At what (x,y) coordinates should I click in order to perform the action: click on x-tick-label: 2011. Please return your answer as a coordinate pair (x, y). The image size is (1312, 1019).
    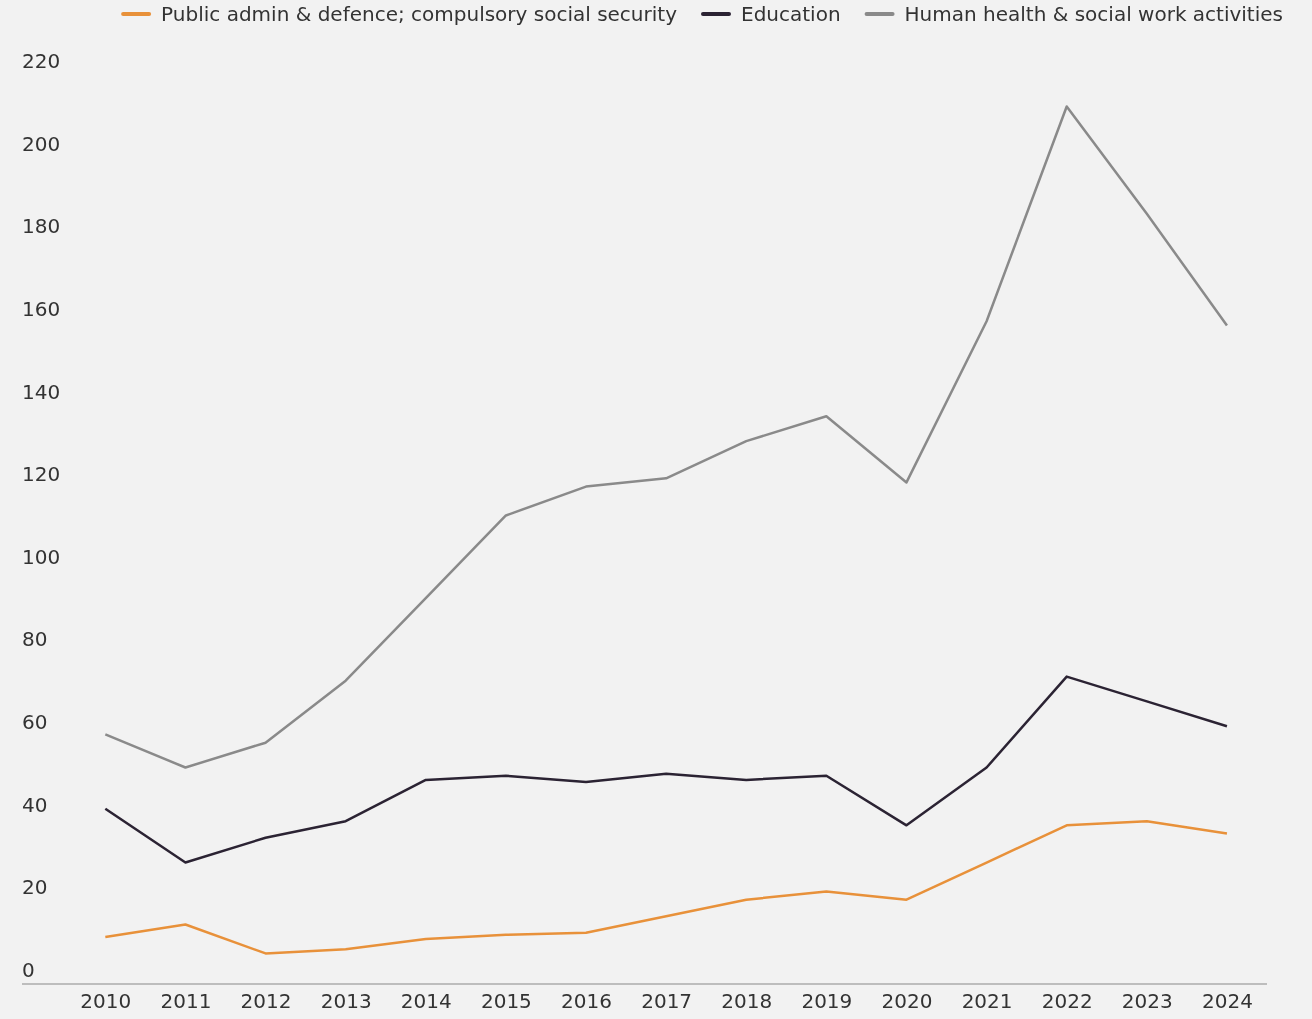
    Looking at the image, I should click on (186, 1001).